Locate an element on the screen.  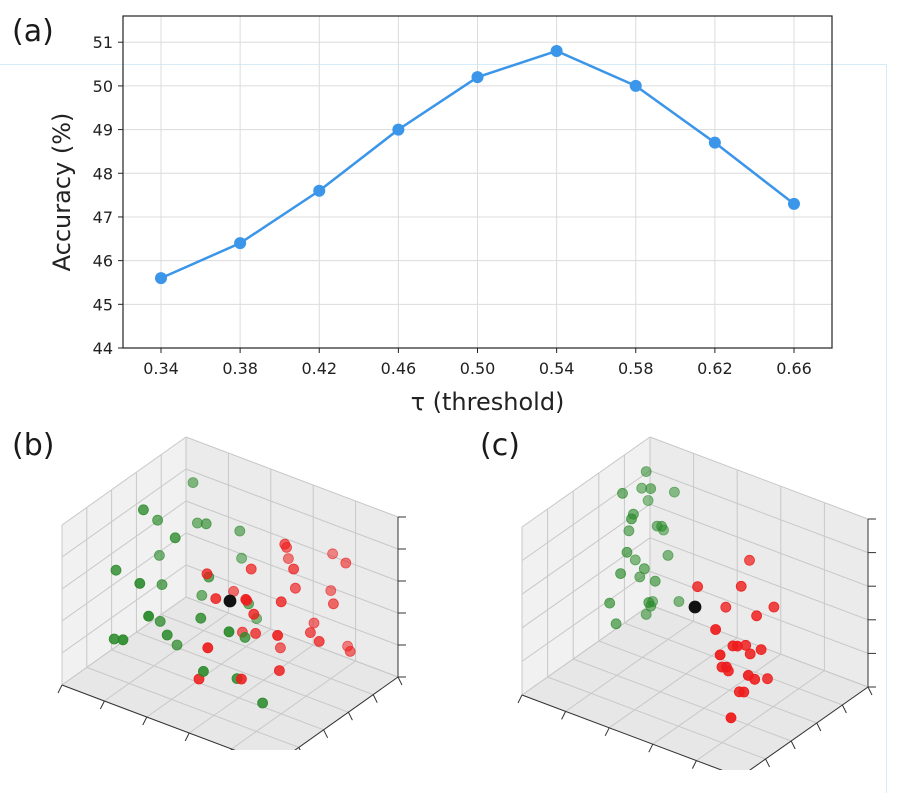
y-tick-label: 51 is located at coordinates (103, 42).